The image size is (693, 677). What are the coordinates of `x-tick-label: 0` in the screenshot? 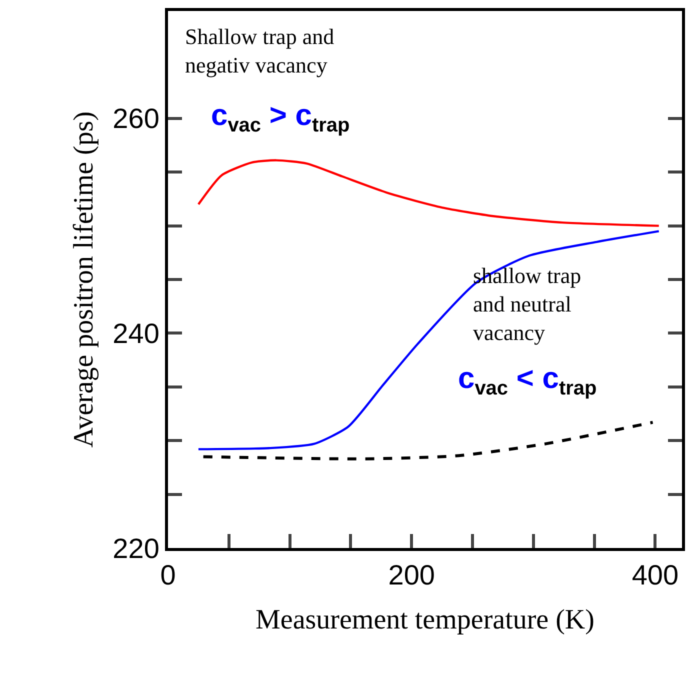 It's located at (168, 575).